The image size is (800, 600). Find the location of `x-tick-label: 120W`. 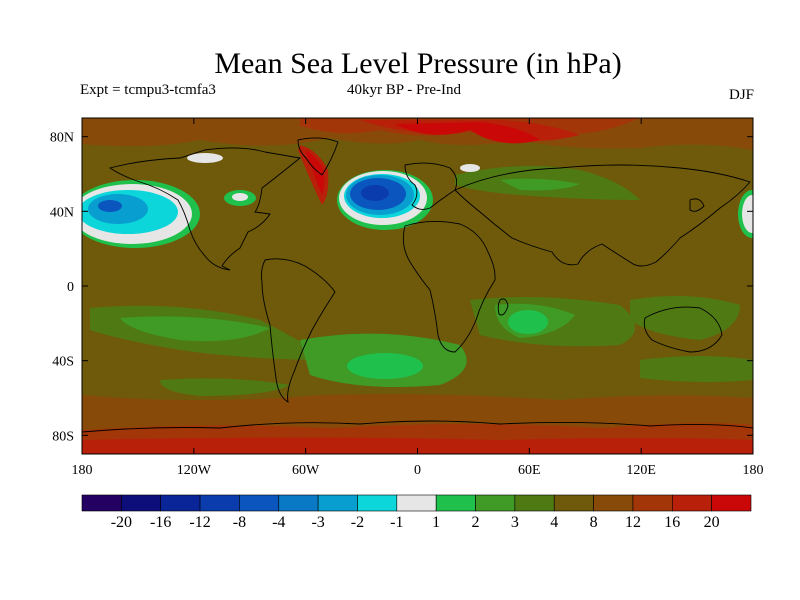

x-tick-label: 120W is located at coordinates (194, 470).